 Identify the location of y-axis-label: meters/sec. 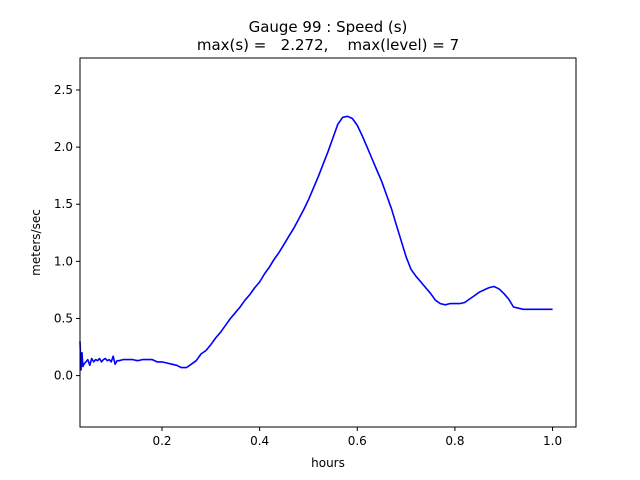
(36, 242).